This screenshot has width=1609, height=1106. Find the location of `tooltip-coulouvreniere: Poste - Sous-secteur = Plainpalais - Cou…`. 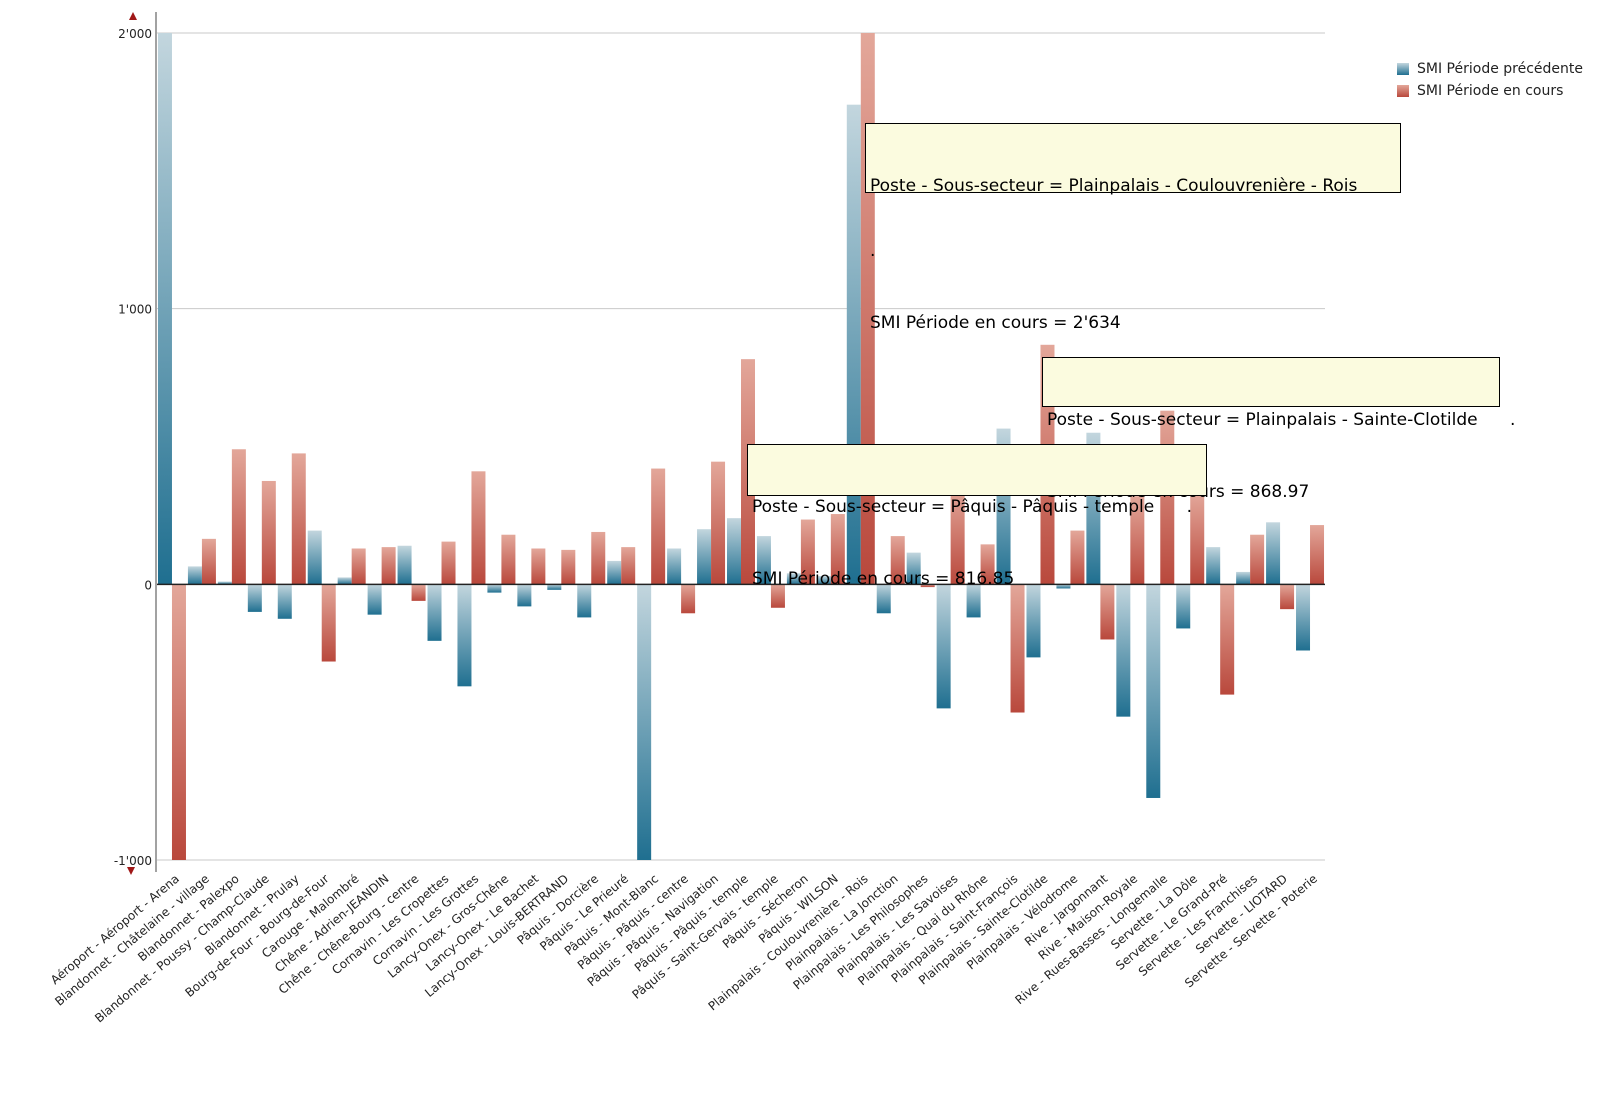

tooltip-coulouvreniere: Poste - Sous-secteur = Plainpalais - Cou… is located at coordinates (1133, 228).